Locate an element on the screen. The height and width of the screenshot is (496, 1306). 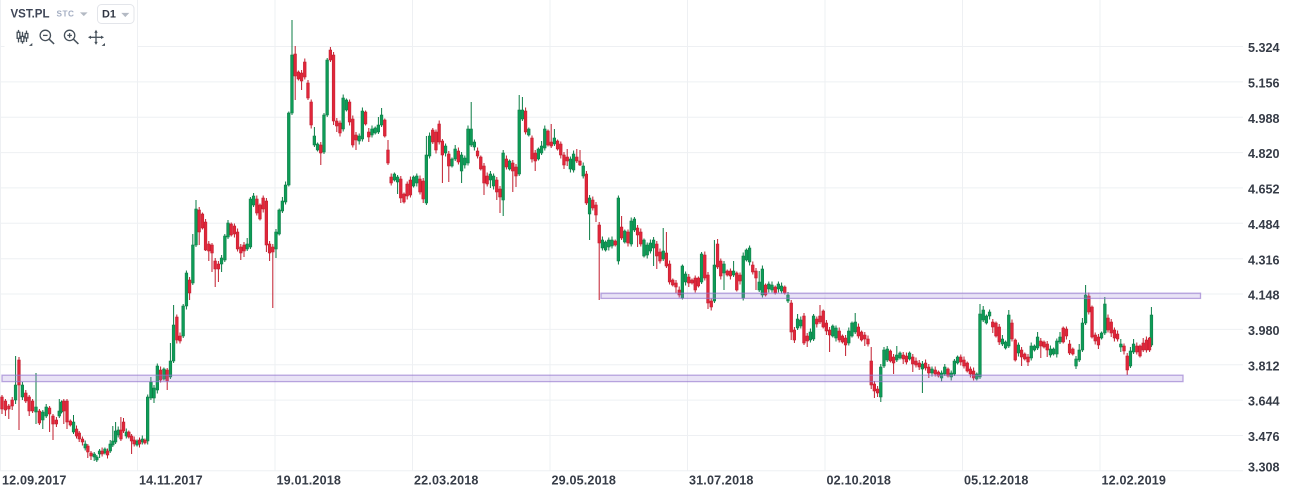
svg-text: 3.812 is located at coordinates (1264, 366).